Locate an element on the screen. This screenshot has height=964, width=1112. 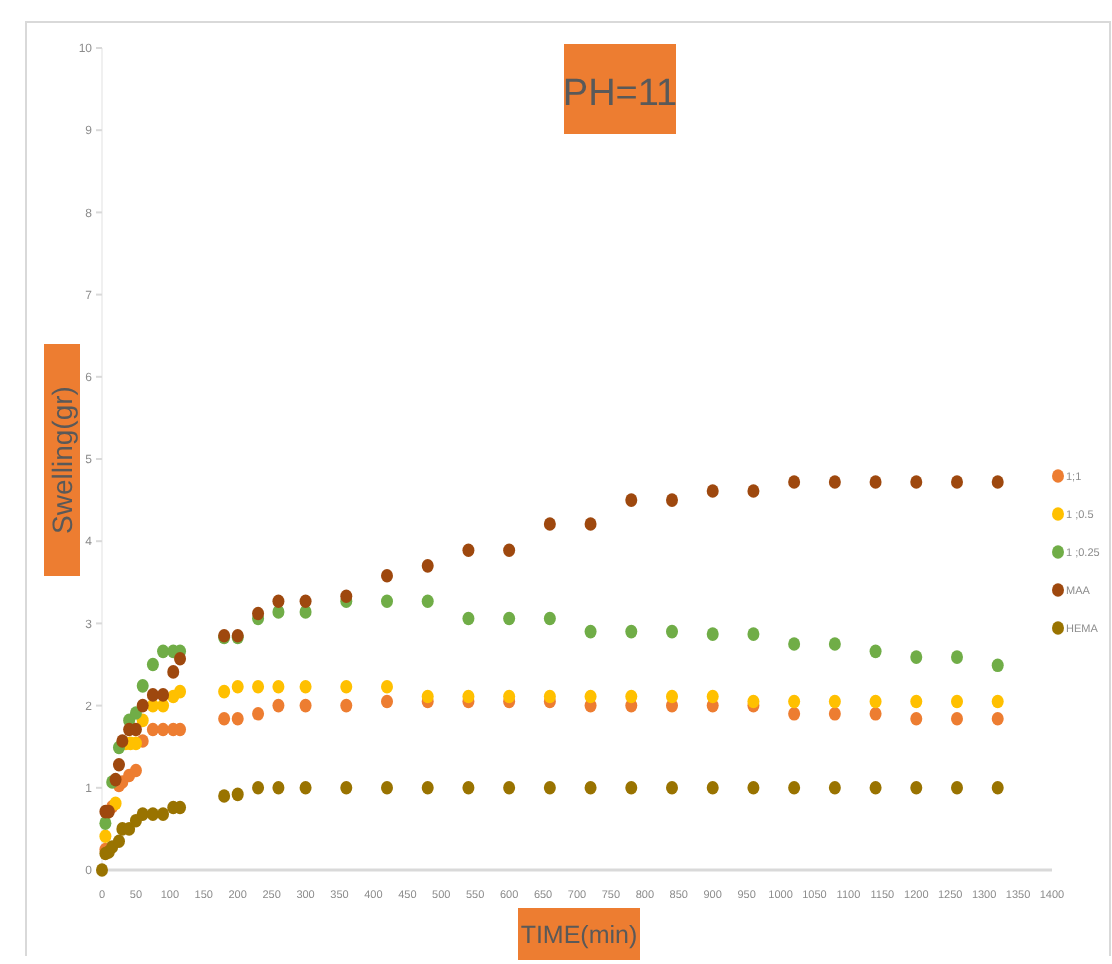
y-axis-title: Swelling(gr) is located at coordinates (61, 460).